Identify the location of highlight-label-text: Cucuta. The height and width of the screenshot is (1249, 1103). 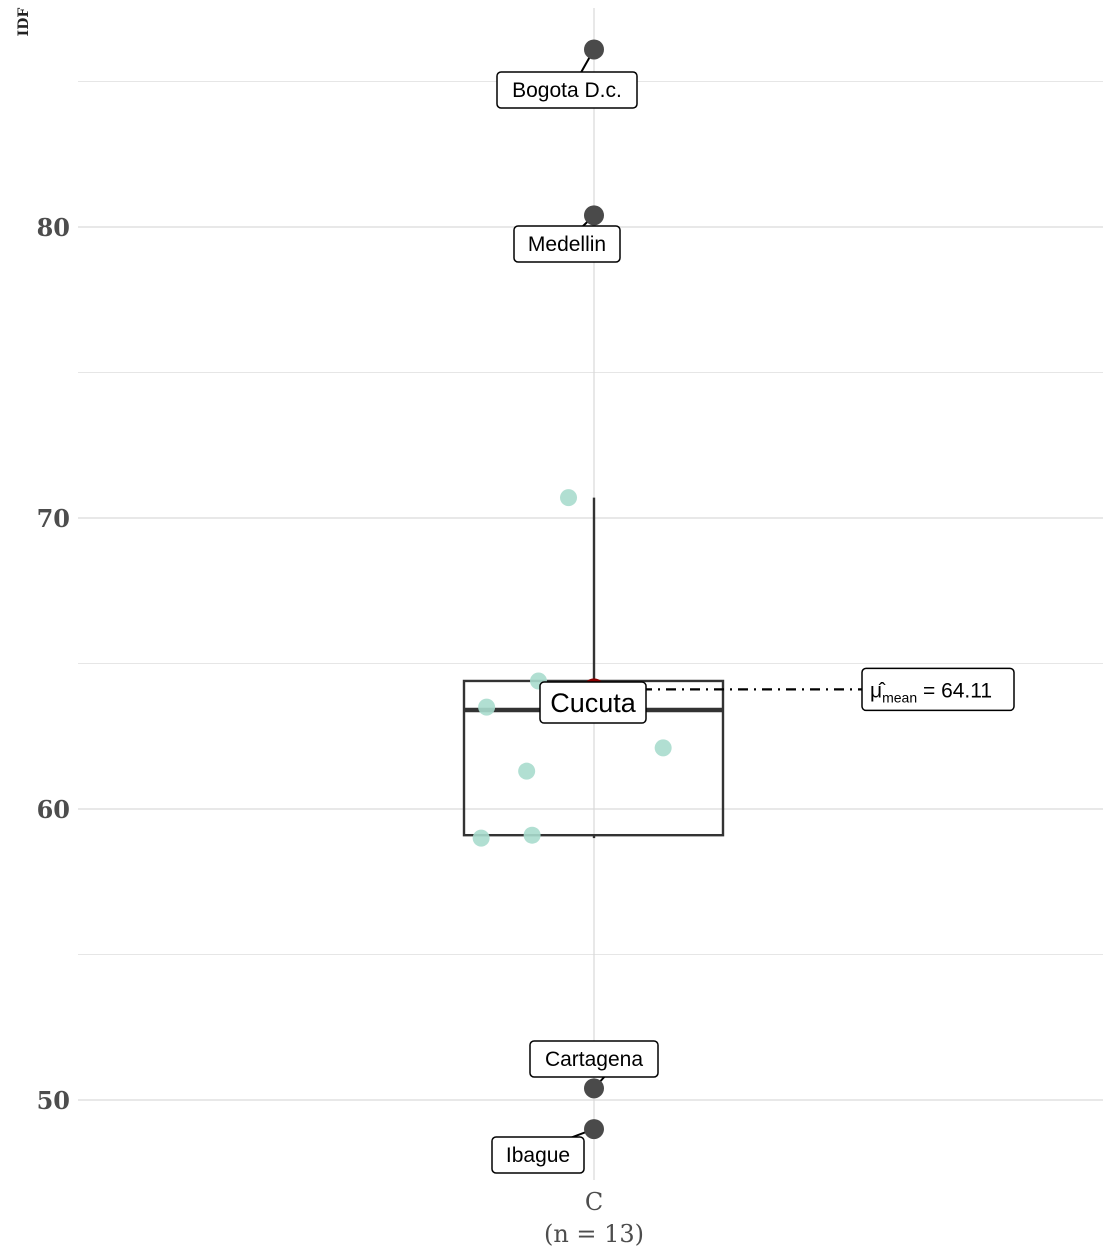
(593, 703).